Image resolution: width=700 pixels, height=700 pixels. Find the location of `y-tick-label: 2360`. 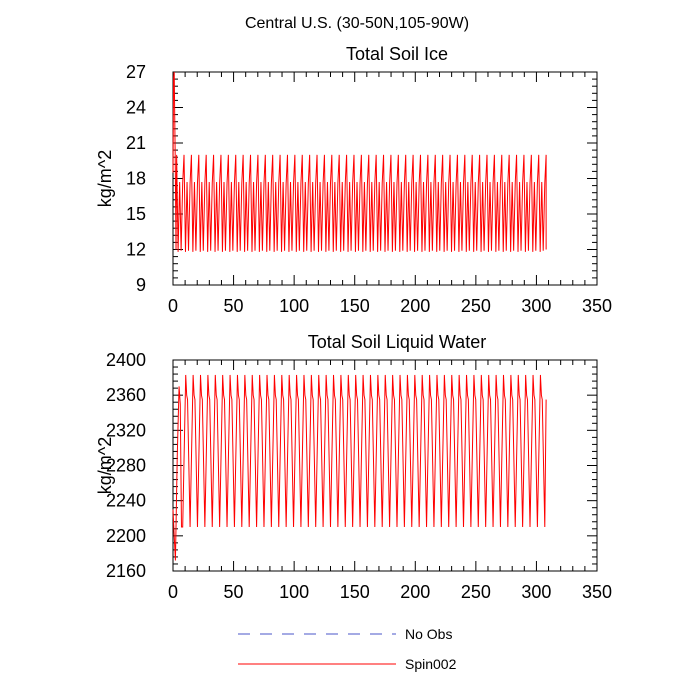

y-tick-label: 2360 is located at coordinates (126, 395).